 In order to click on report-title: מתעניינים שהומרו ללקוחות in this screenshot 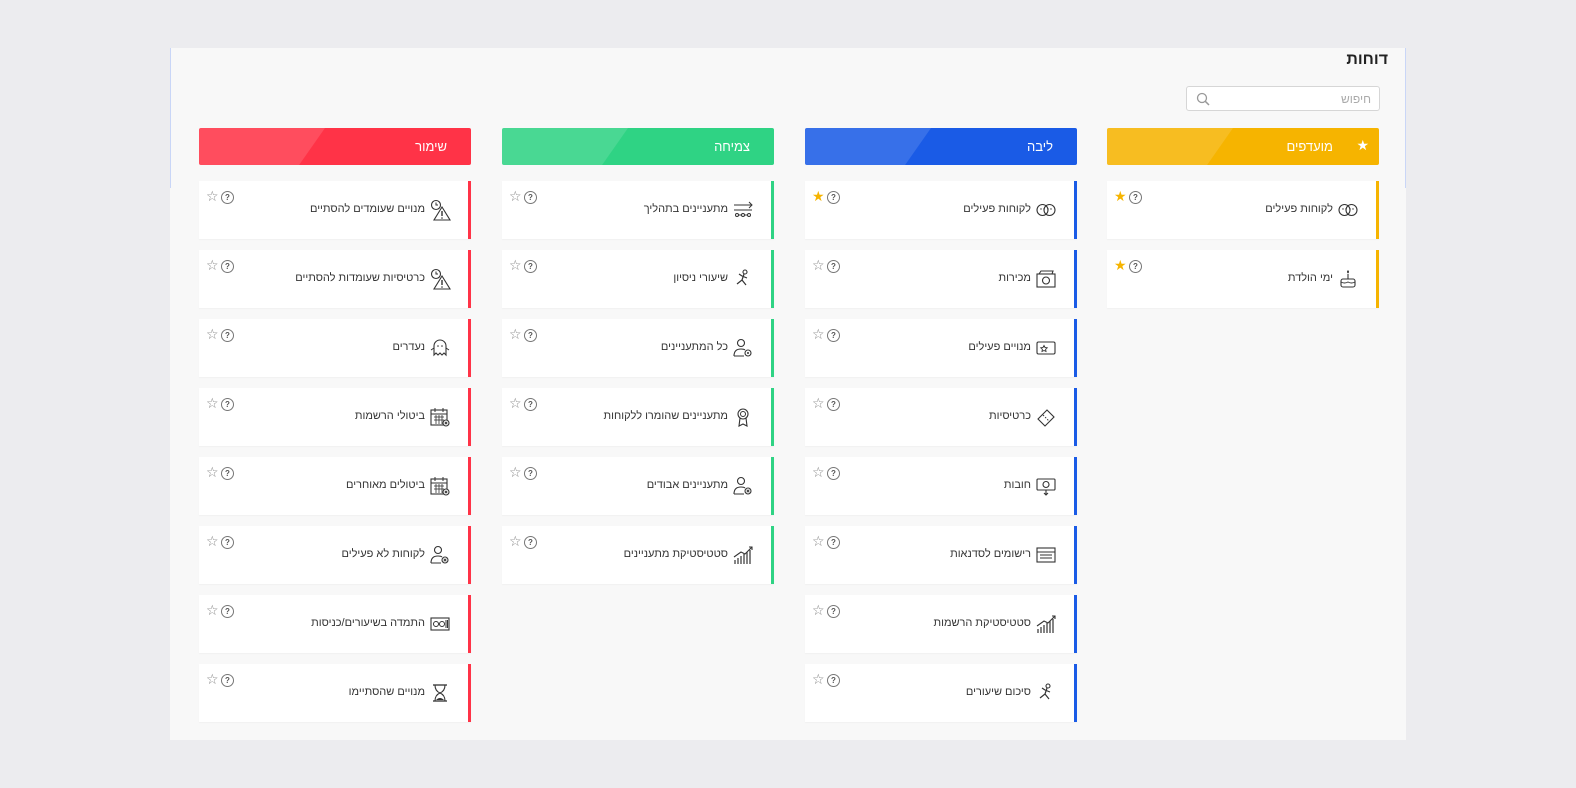, I will do `click(665, 416)`.